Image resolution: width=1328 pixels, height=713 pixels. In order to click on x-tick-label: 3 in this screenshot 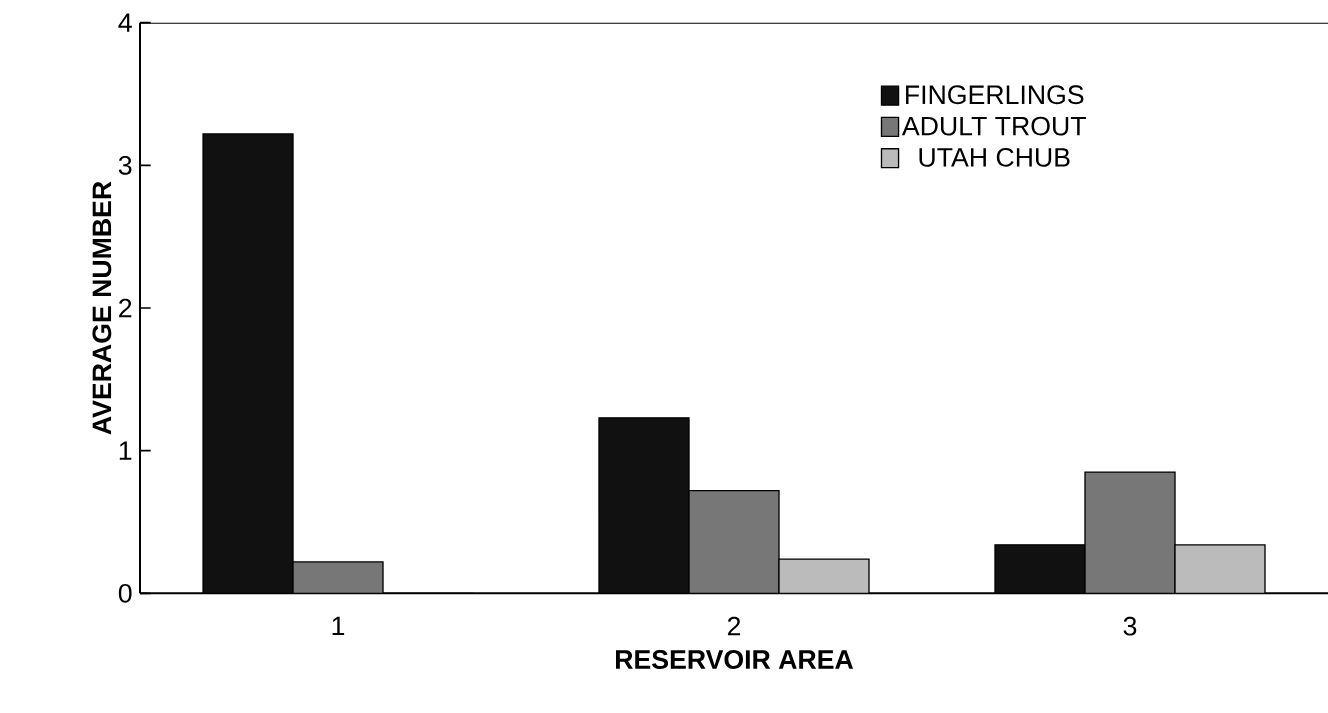, I will do `click(1130, 626)`.